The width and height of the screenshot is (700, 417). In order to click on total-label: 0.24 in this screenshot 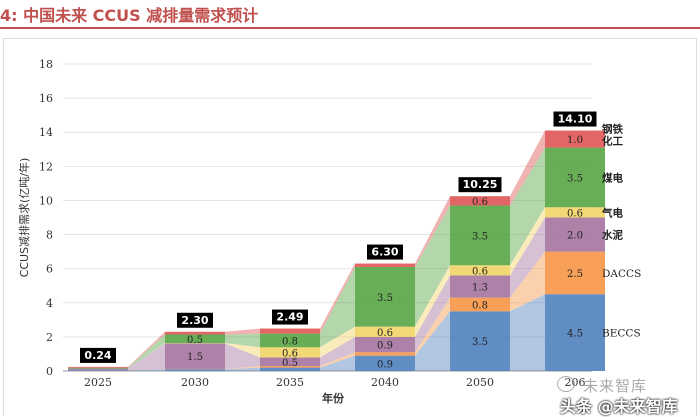, I will do `click(97, 355)`.